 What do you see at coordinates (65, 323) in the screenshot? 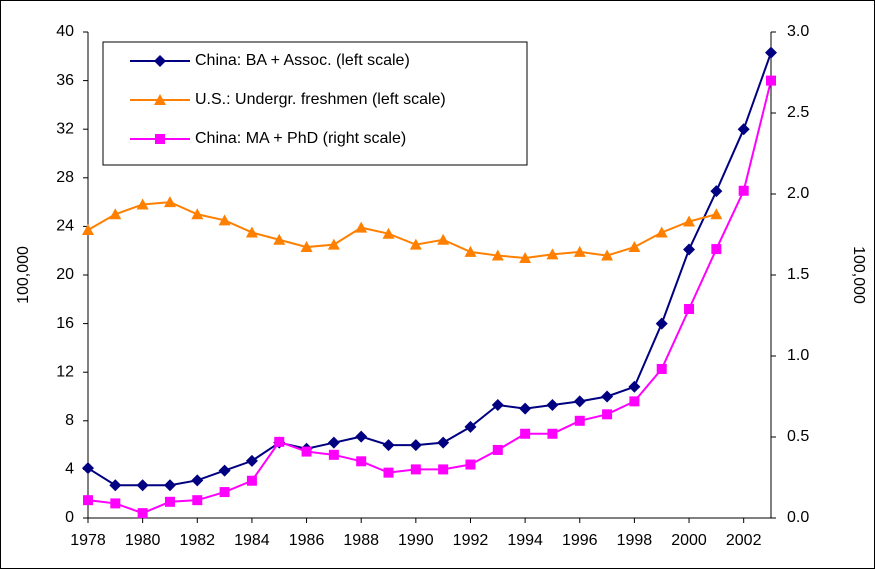
I see `y-tick-label: 16` at bounding box center [65, 323].